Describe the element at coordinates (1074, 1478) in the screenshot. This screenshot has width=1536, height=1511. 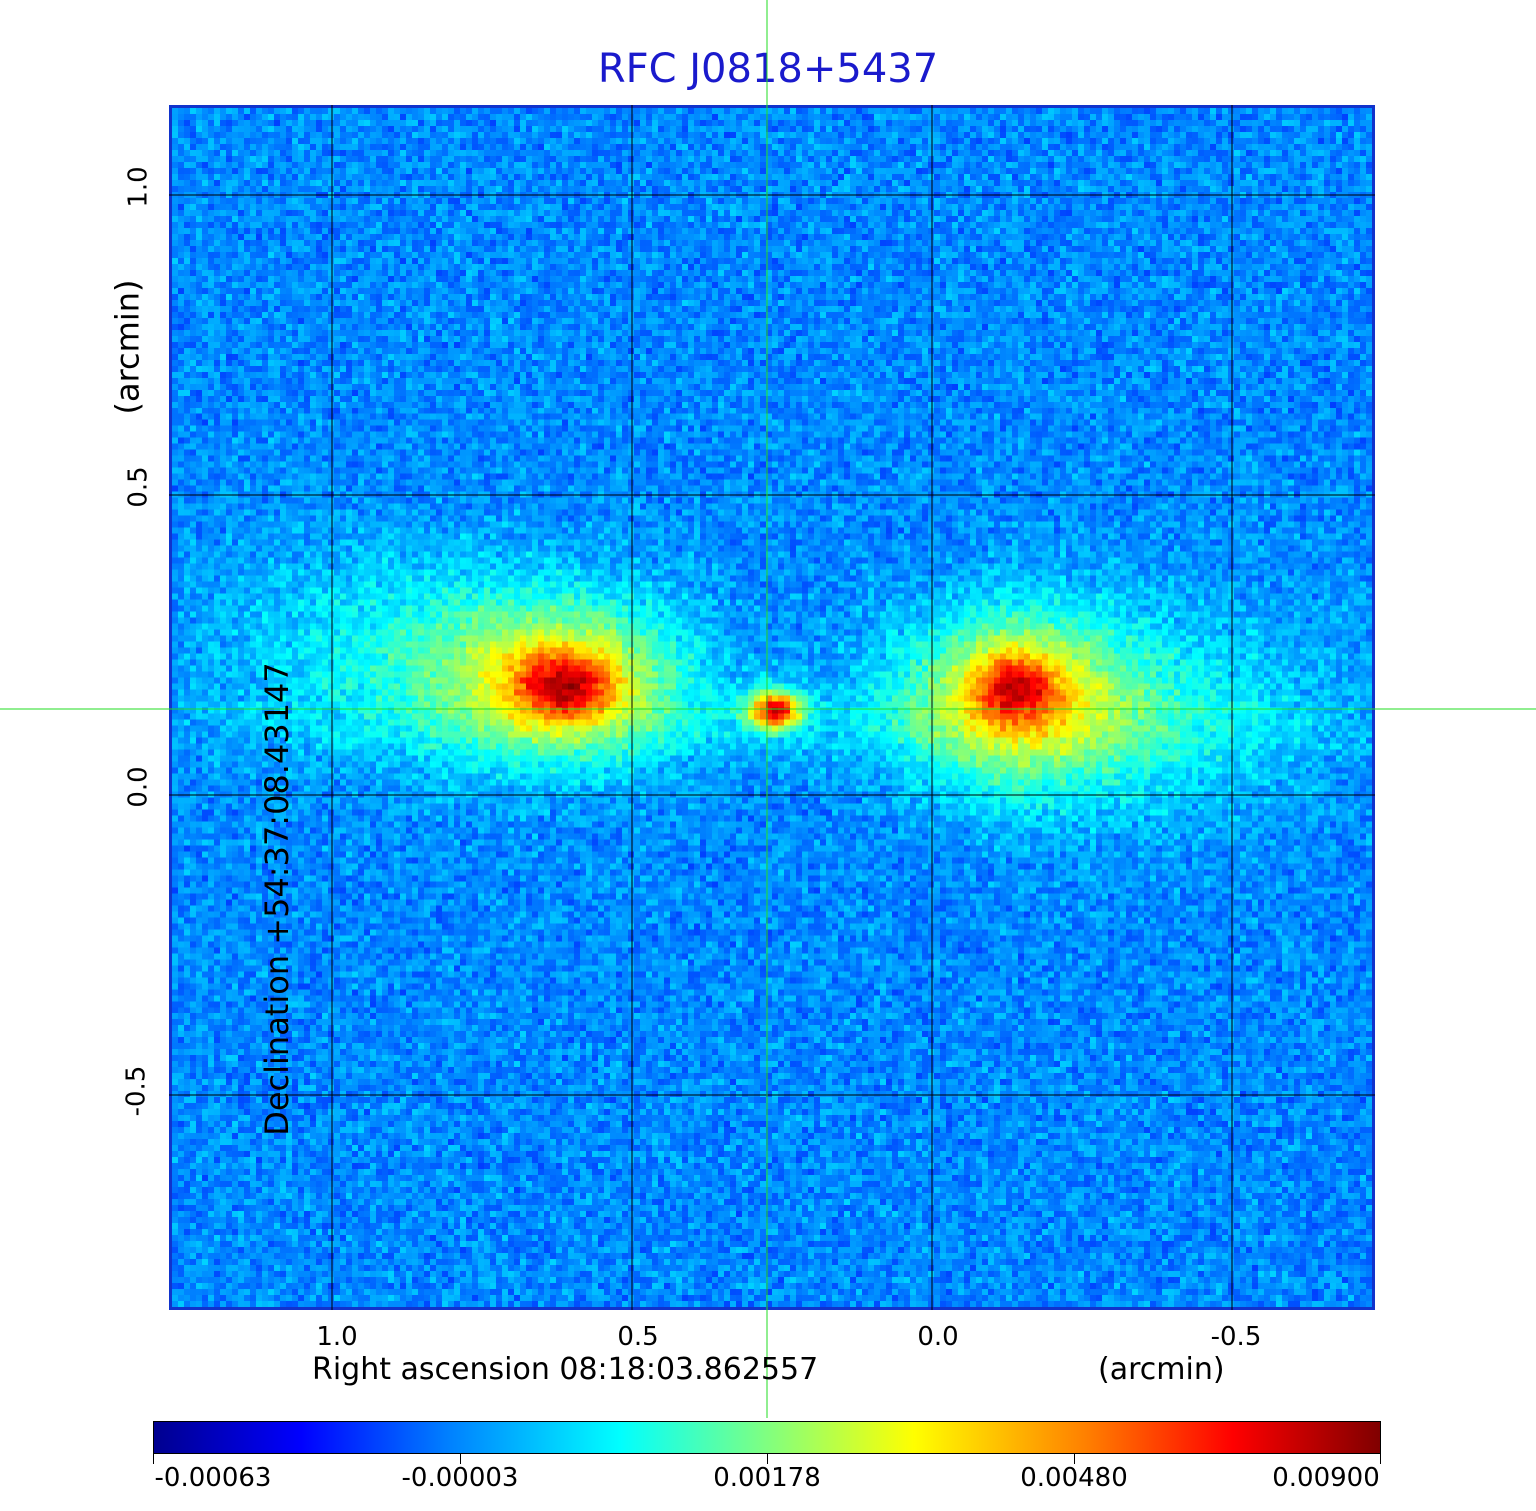
I see `colorbar-label: 0.00480` at that location.